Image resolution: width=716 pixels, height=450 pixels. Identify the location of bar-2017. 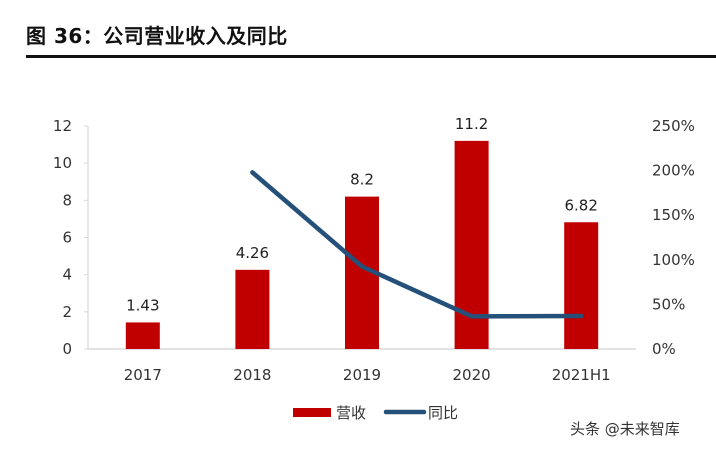
(142, 335).